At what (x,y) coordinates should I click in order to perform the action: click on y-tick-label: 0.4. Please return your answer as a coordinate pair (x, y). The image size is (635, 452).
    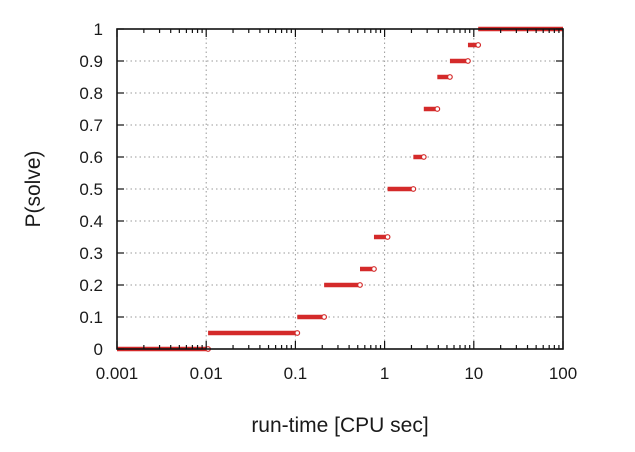
    Looking at the image, I should click on (91, 221).